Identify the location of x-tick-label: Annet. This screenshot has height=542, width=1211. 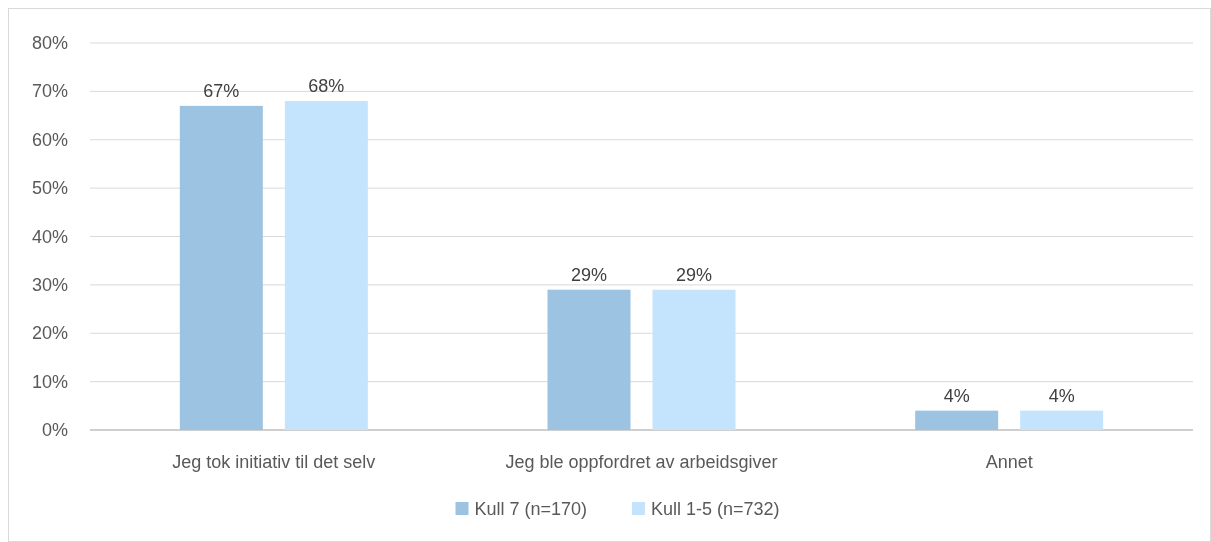
(1009, 462).